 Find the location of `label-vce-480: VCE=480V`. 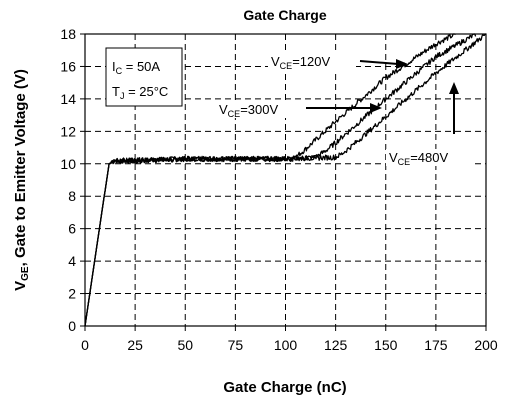

label-vce-480: VCE=480V is located at coordinates (418, 158).